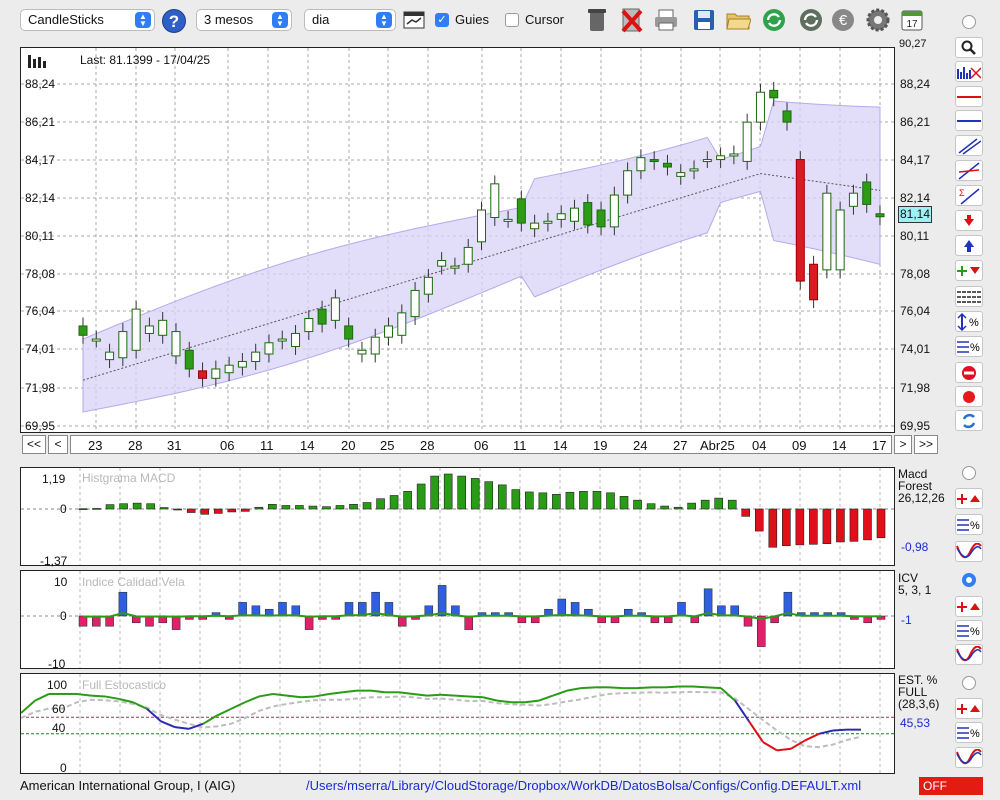 The width and height of the screenshot is (1000, 800). Describe the element at coordinates (457, 619) in the screenshot. I see `icv-panel` at that location.